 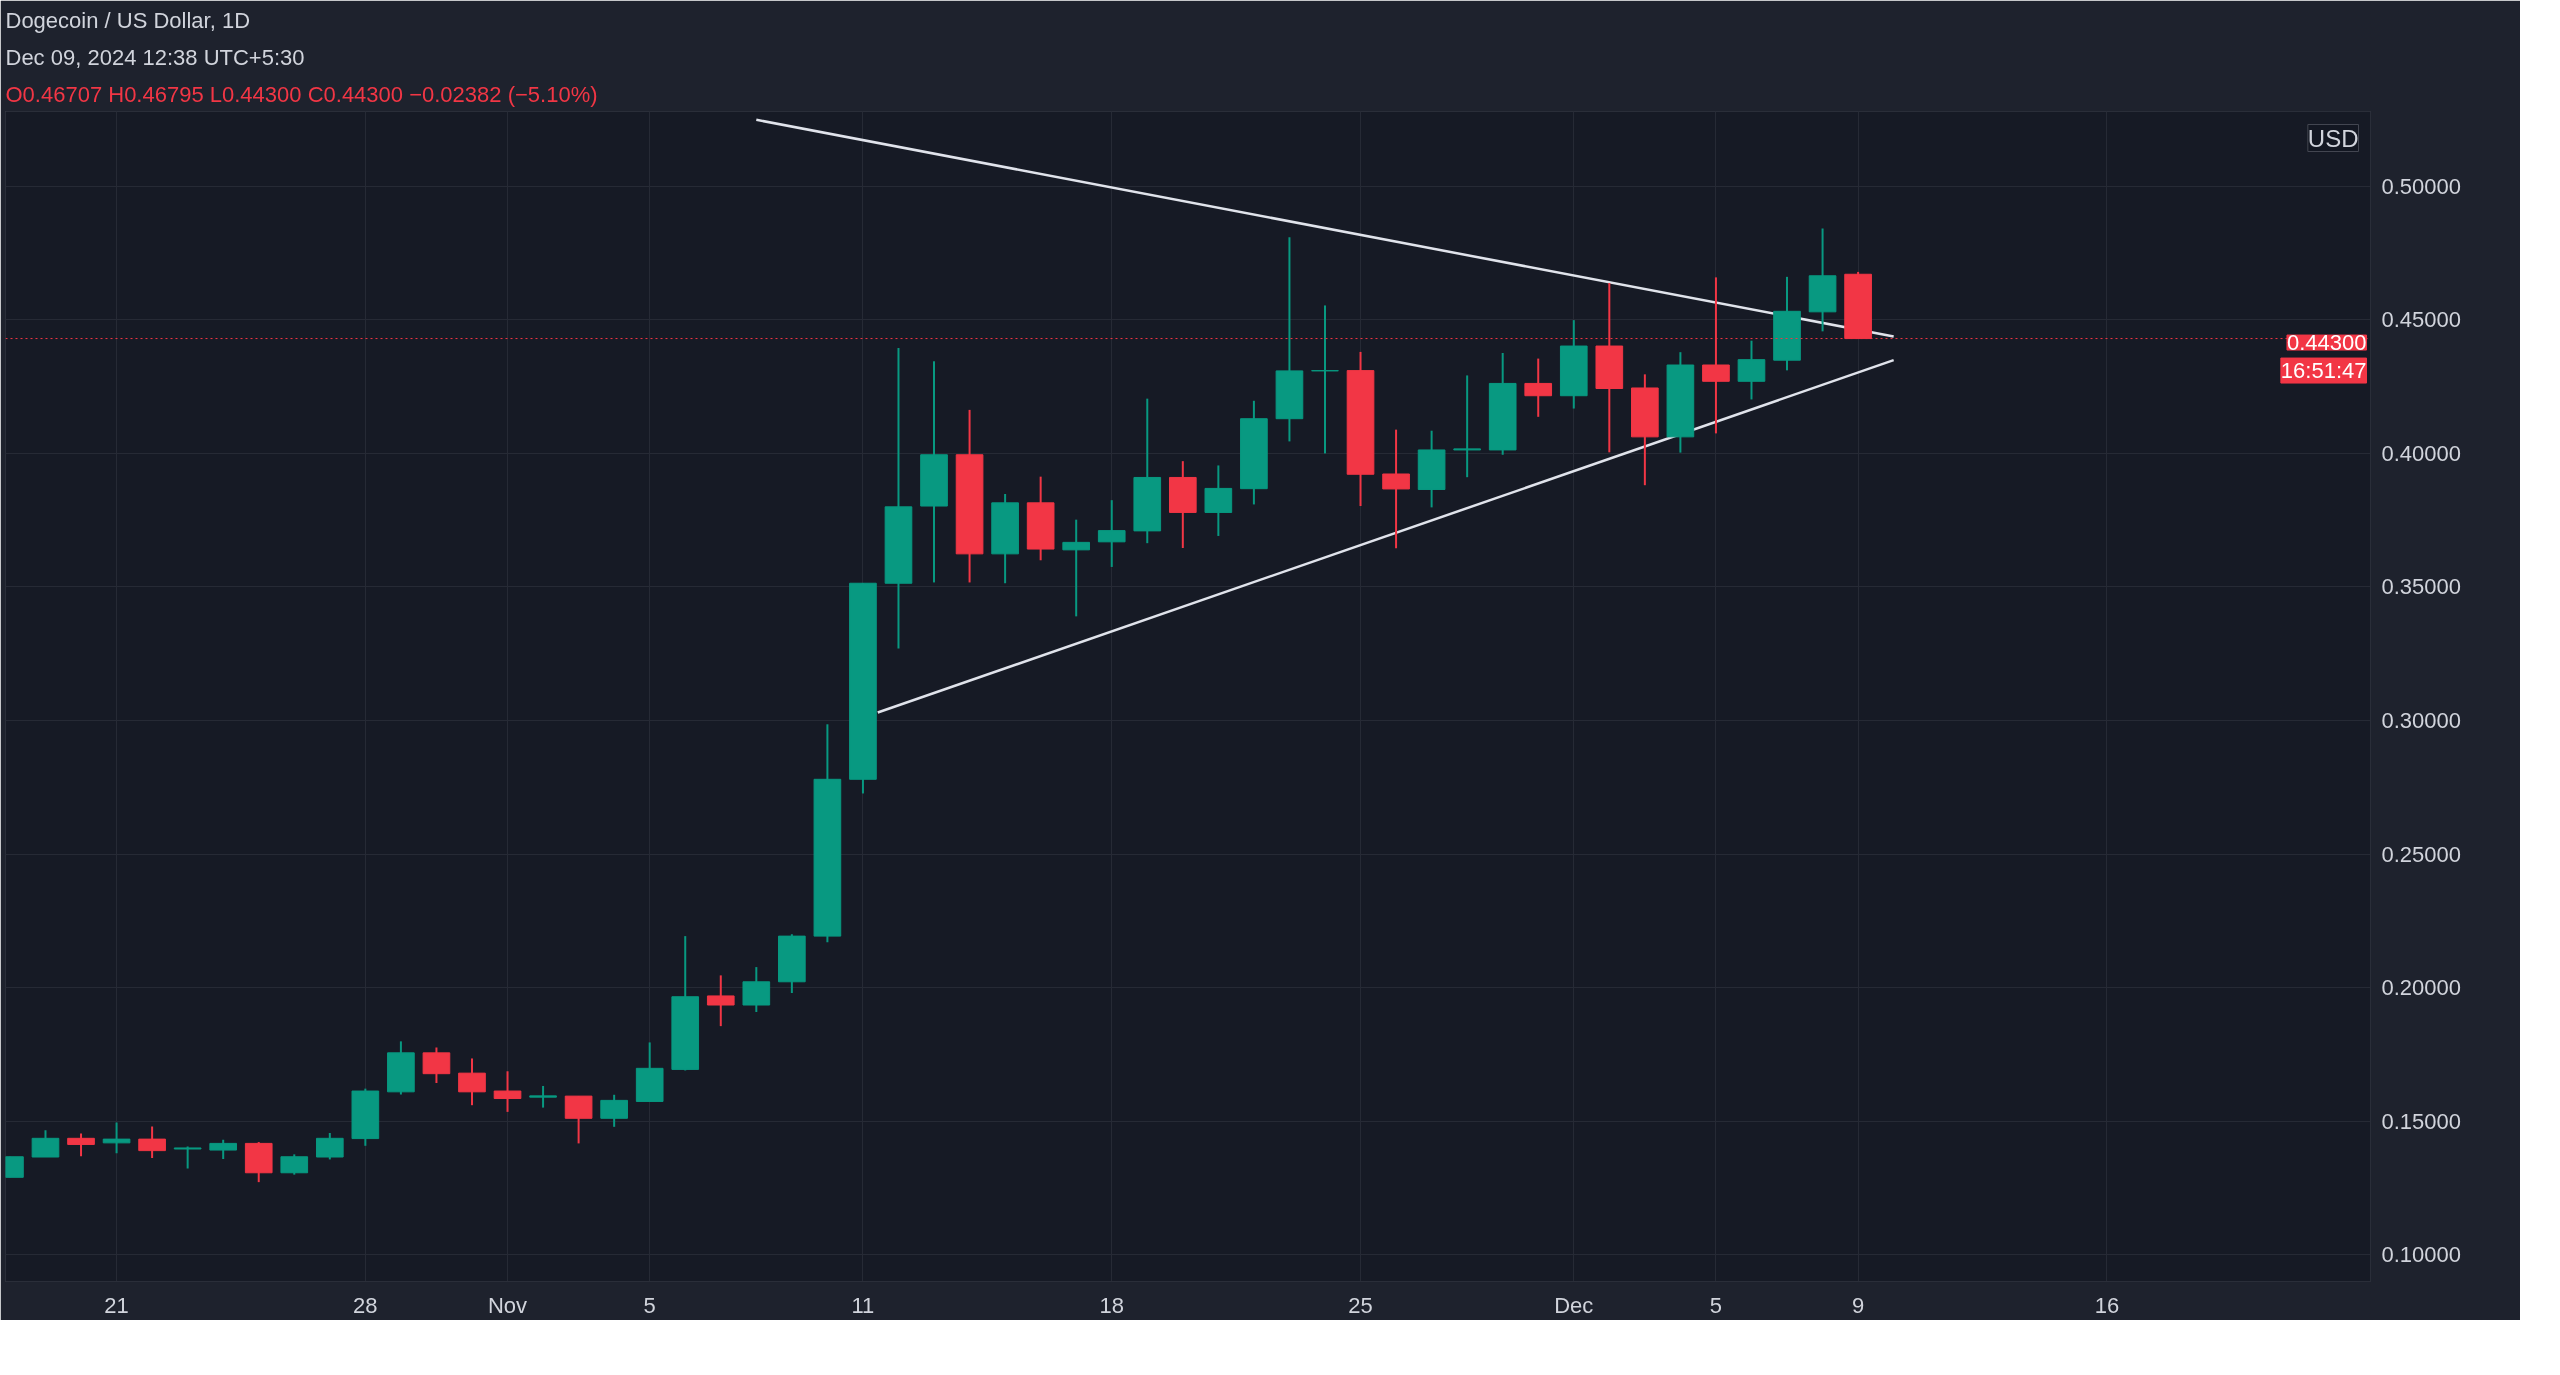 What do you see at coordinates (2421, 854) in the screenshot?
I see `y-tick-label: 0.25000` at bounding box center [2421, 854].